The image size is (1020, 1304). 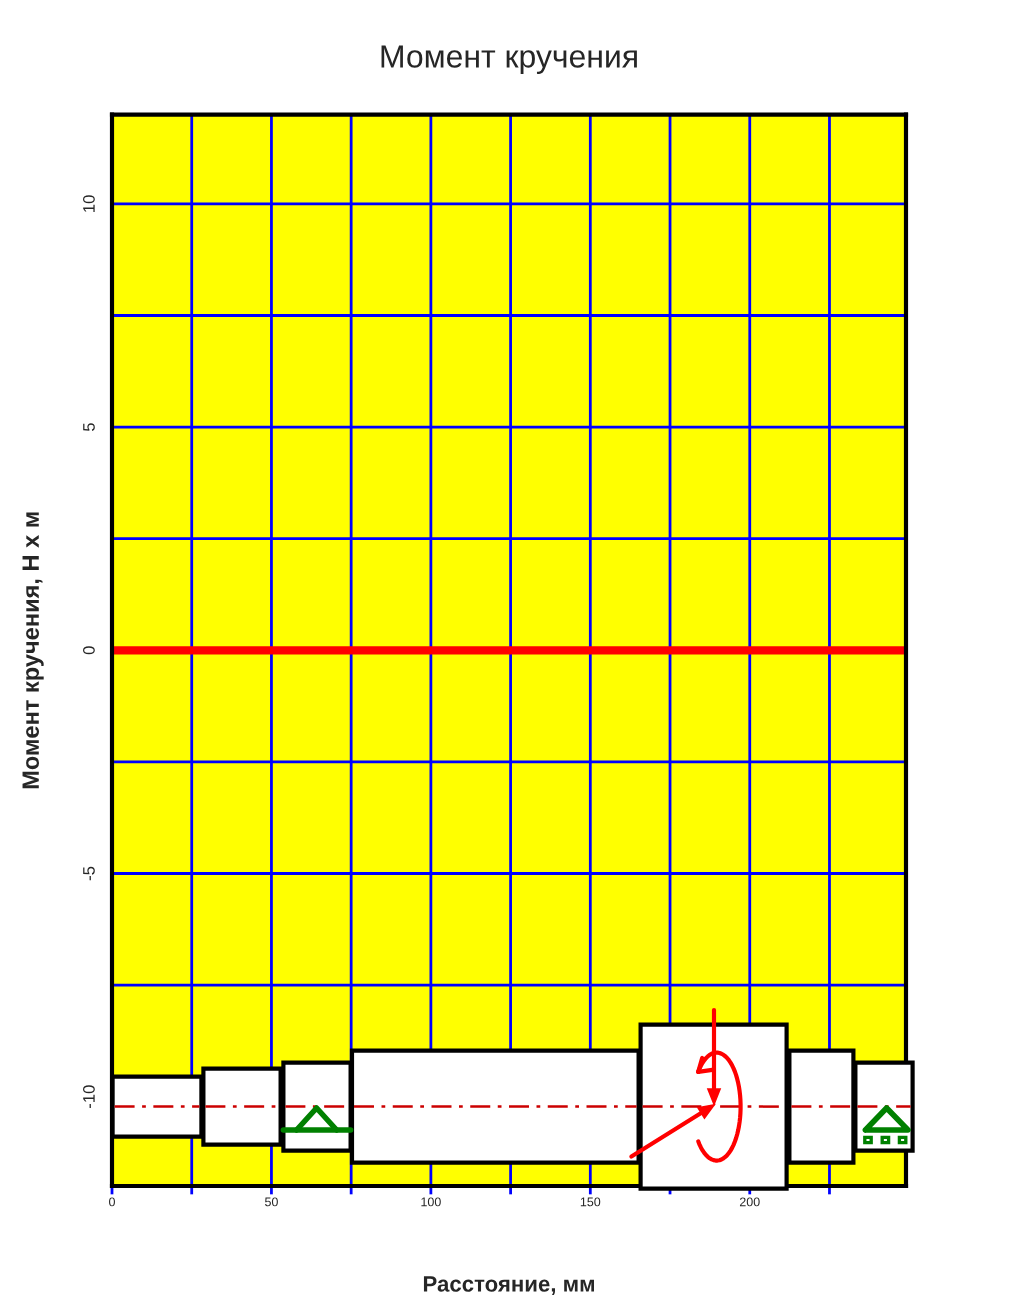 What do you see at coordinates (89, 203) in the screenshot?
I see `y-tick-label: 10` at bounding box center [89, 203].